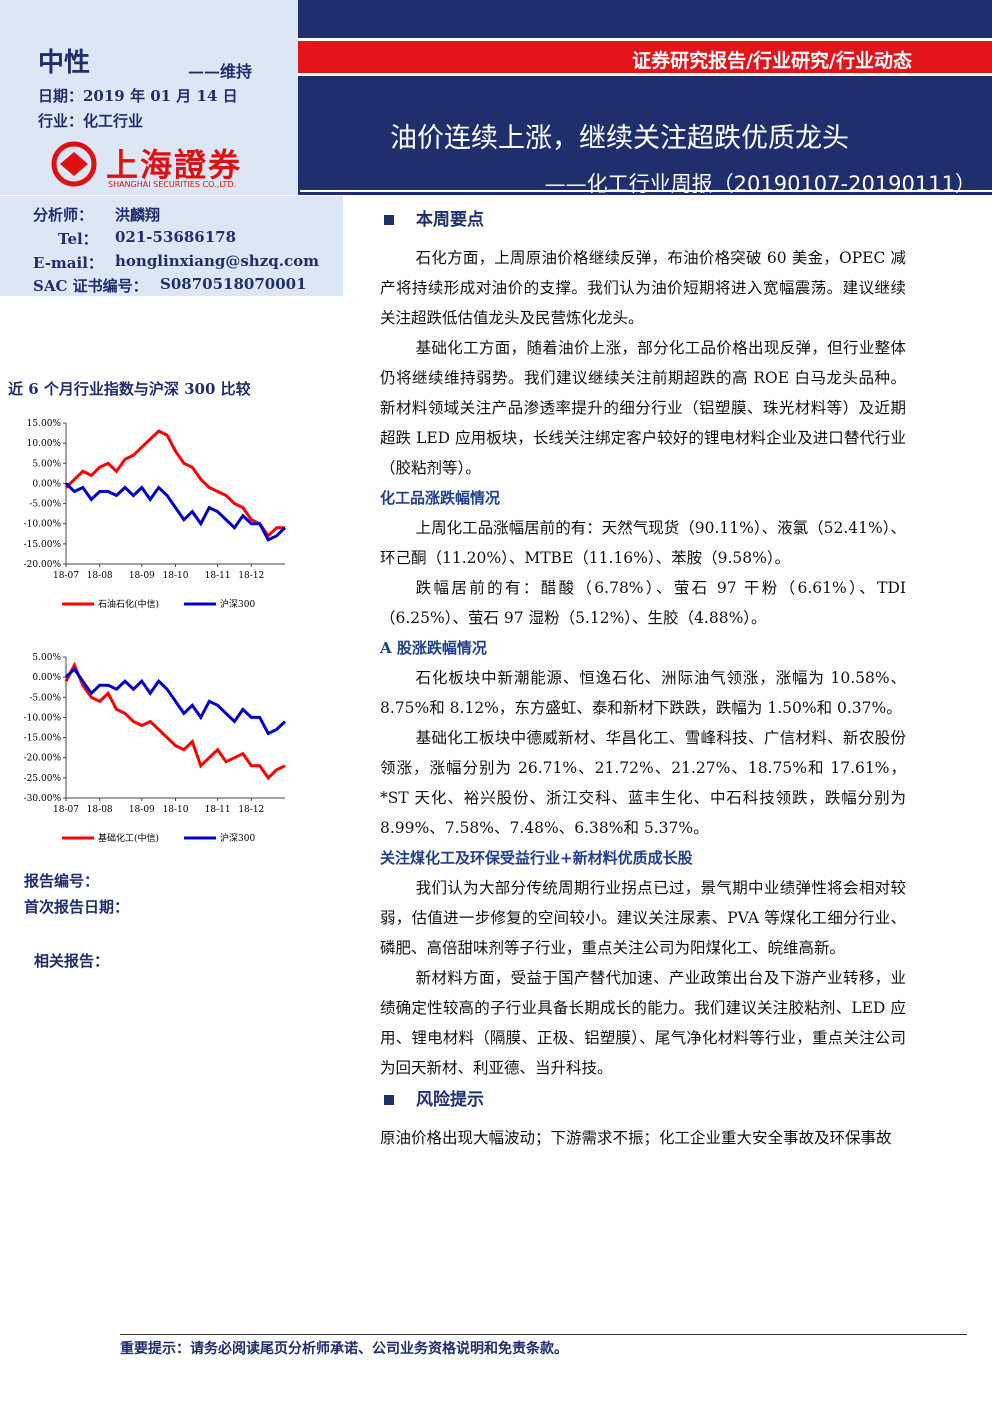 Image resolution: width=992 pixels, height=1403 pixels. What do you see at coordinates (643, 220) in the screenshot?
I see `heading: 本周要点` at bounding box center [643, 220].